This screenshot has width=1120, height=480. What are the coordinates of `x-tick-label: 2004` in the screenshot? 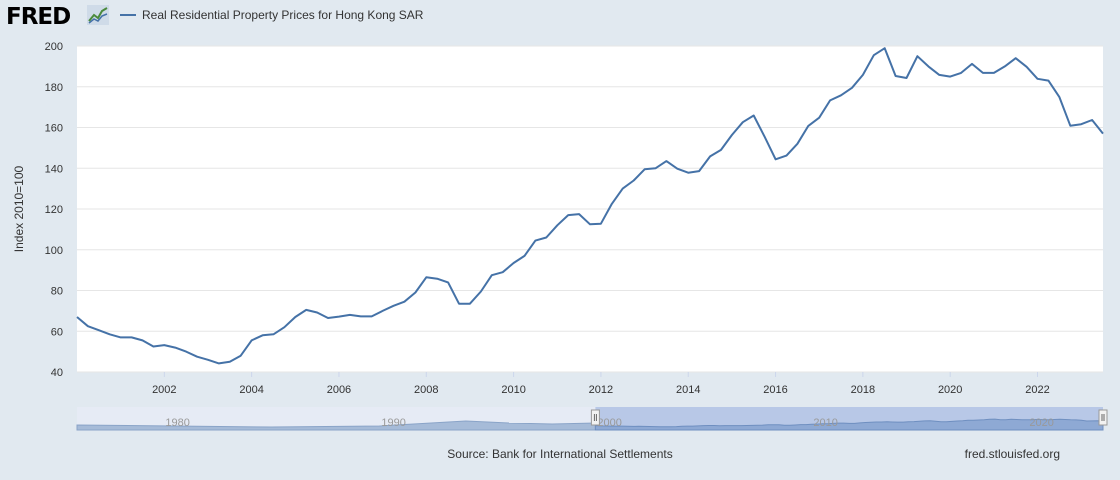 It's located at (251, 390).